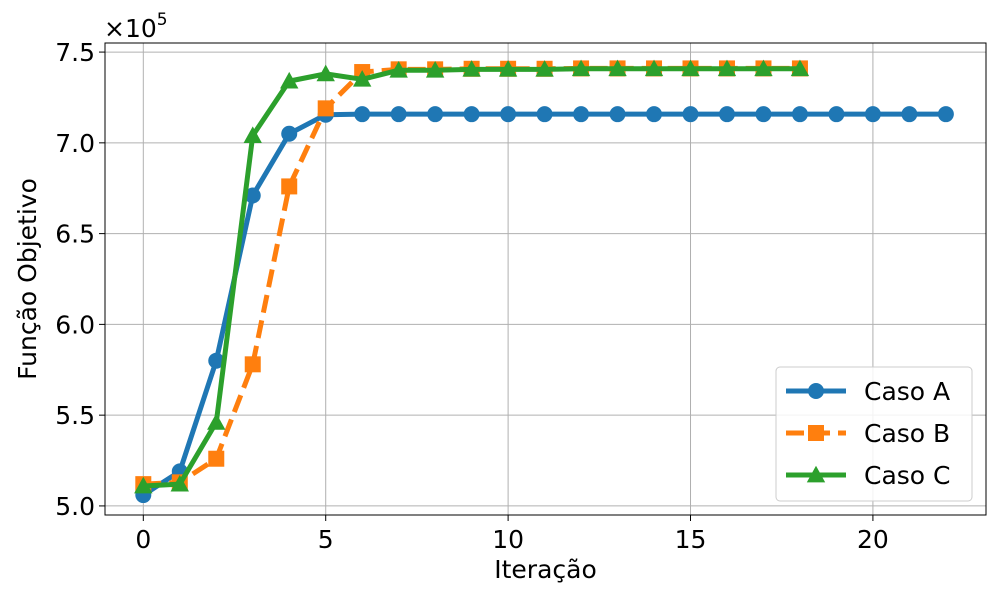 This screenshot has width=1000, height=600. Describe the element at coordinates (162, 20) in the screenshot. I see `y-multiplier-exponent: 5` at that location.